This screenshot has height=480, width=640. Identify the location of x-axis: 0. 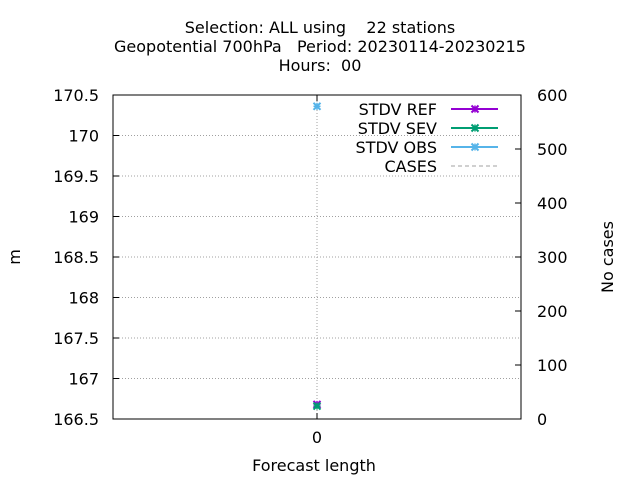
(317, 271).